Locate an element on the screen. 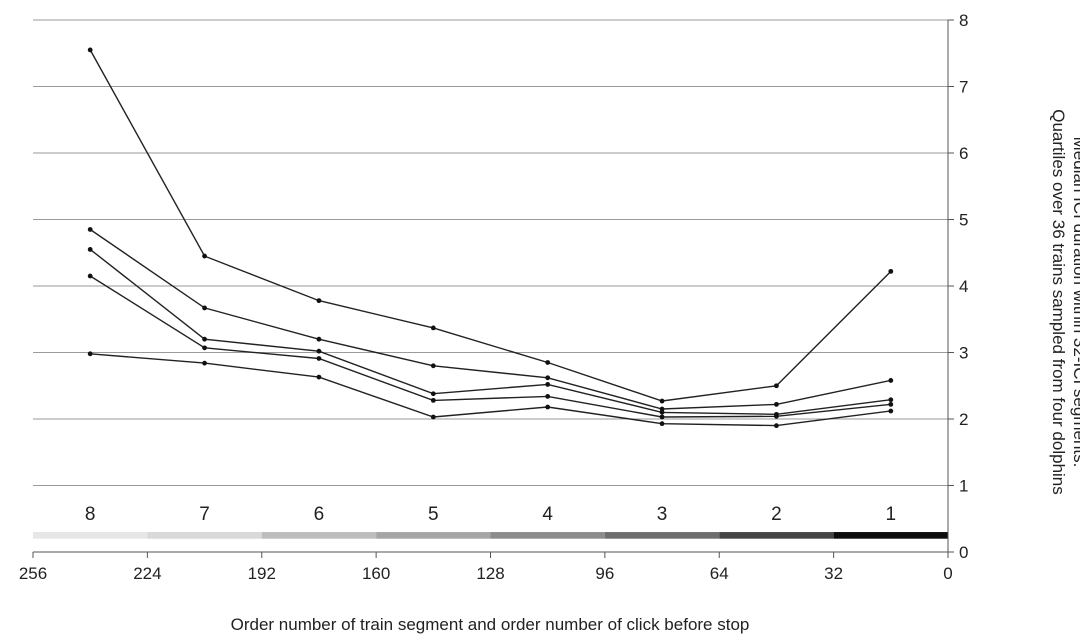 Image resolution: width=1080 pixels, height=641 pixels. segment-label: 4 is located at coordinates (547, 514).